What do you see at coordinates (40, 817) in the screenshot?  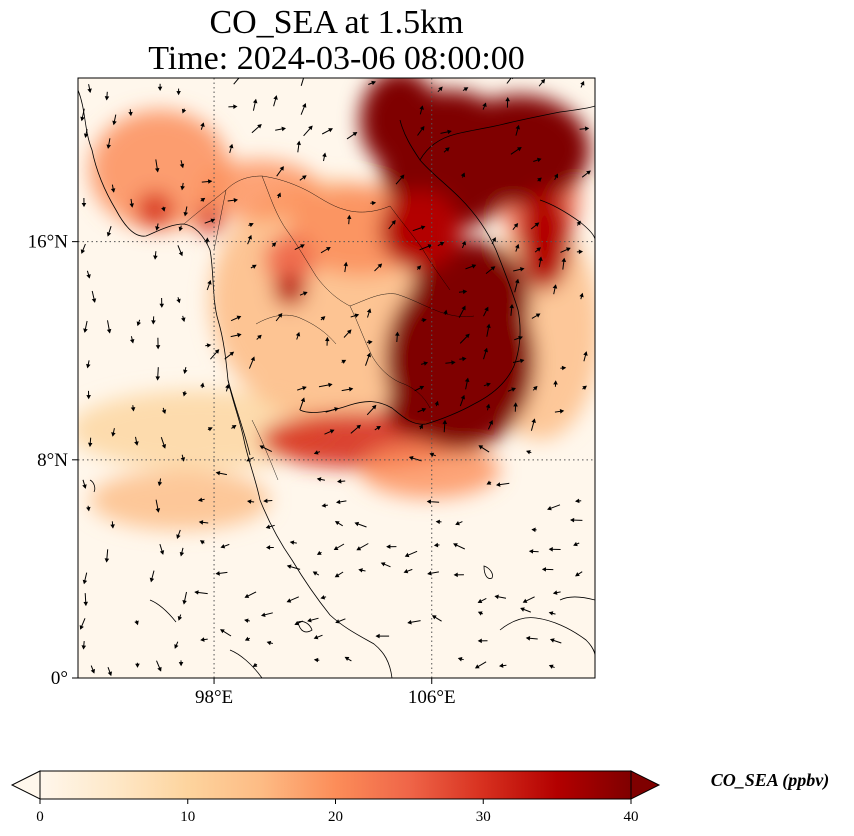 I see `colorbar-tick-label-0: 0` at bounding box center [40, 817].